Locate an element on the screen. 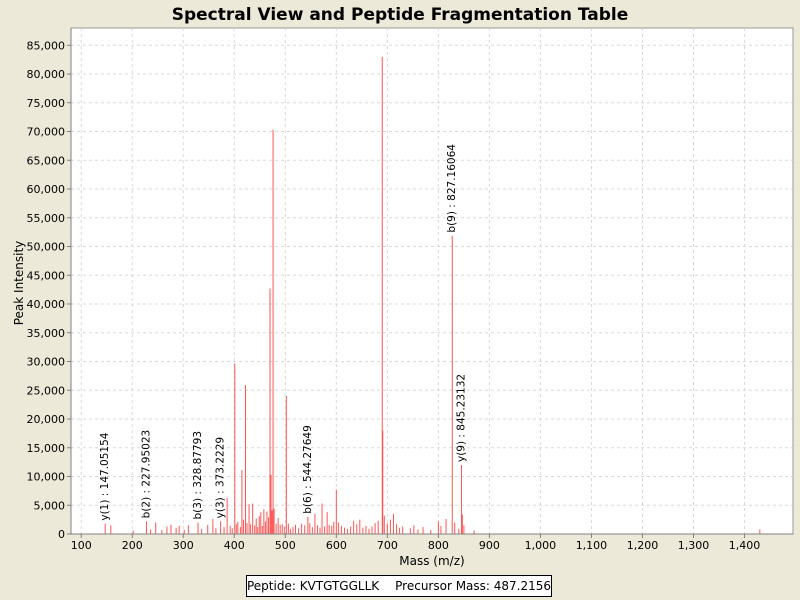 This screenshot has height=600, width=800. x-tick-label: 600 is located at coordinates (336, 545).